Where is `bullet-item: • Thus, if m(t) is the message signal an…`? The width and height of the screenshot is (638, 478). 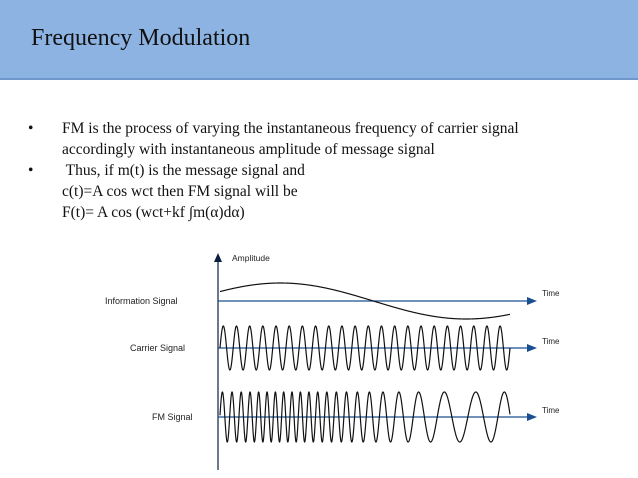
bullet-item: • Thus, if m(t) is the message signal an… is located at coordinates (323, 170).